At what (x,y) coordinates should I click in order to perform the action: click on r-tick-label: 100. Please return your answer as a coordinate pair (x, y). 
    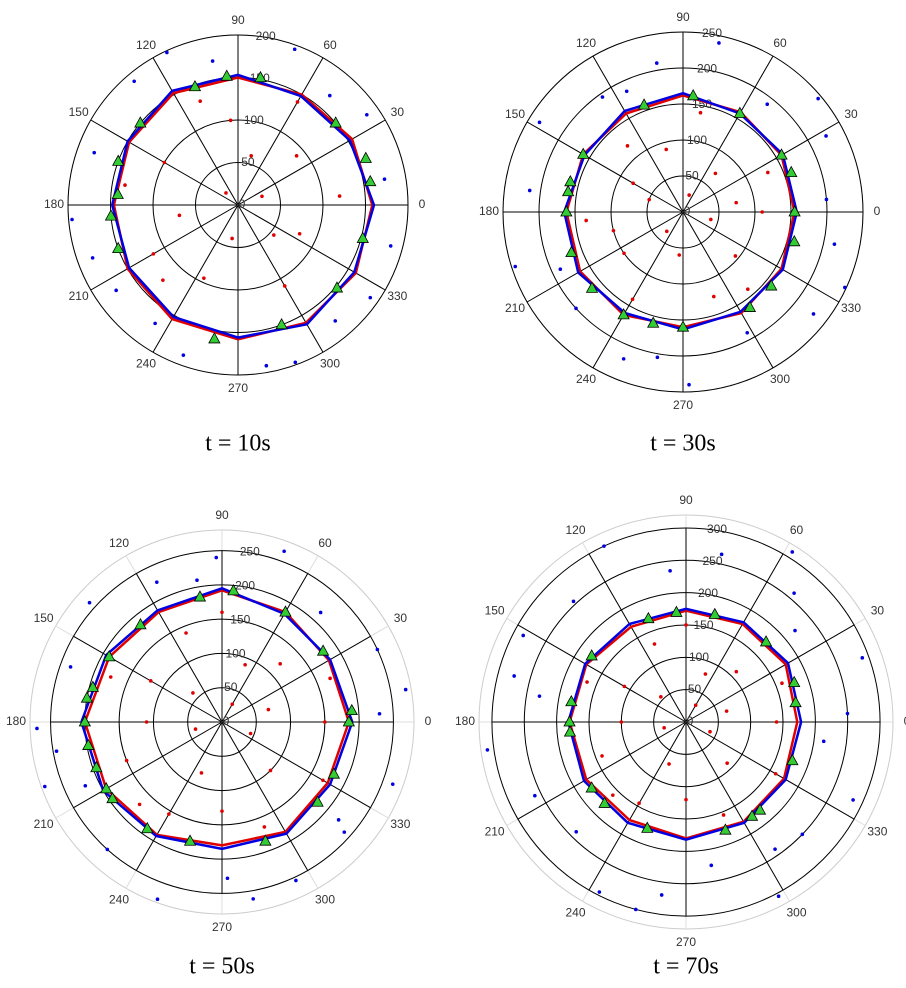
    Looking at the image, I should click on (254, 120).